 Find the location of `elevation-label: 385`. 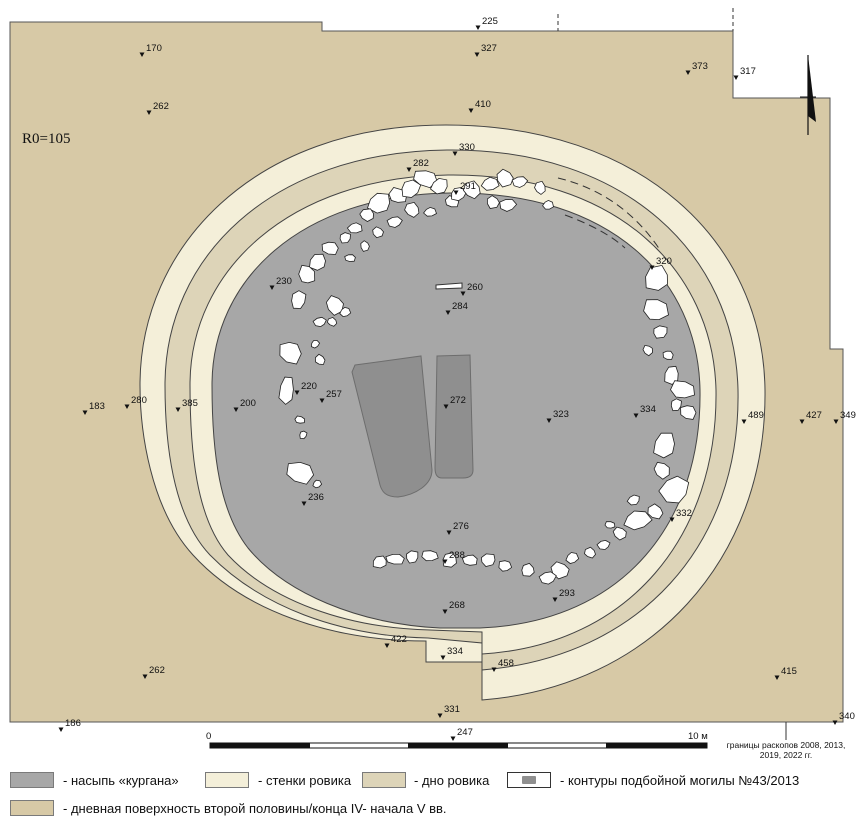

elevation-label: 385 is located at coordinates (190, 403).